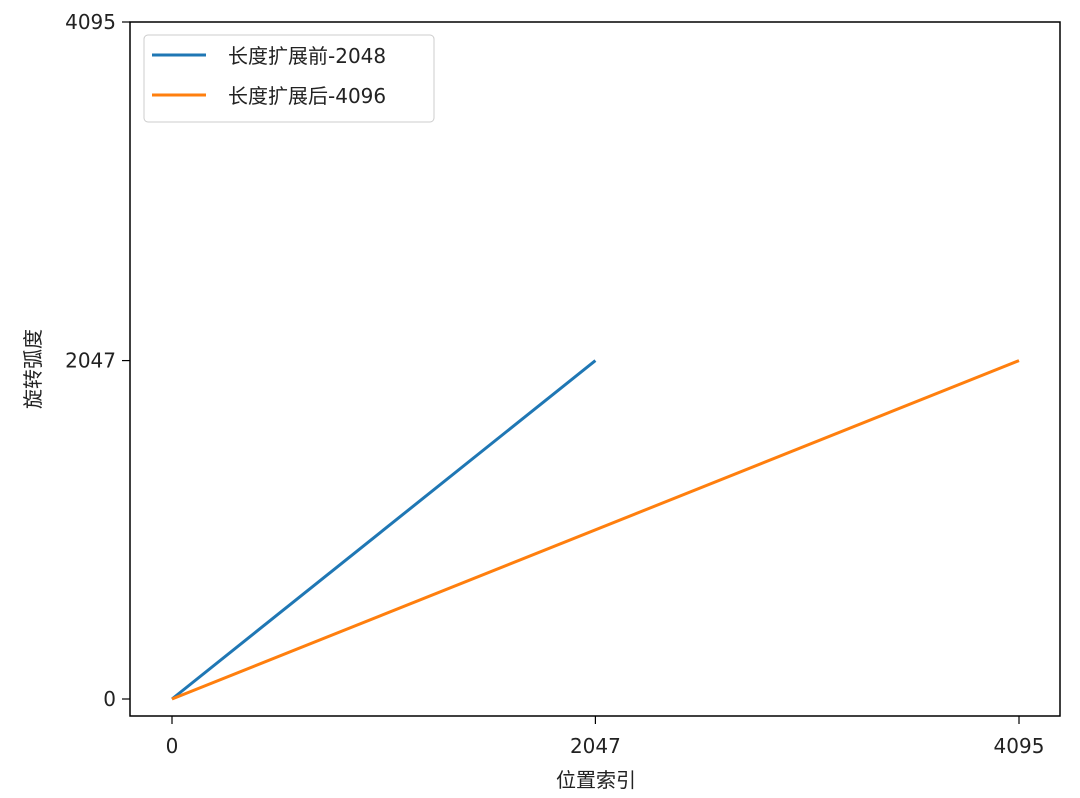 Image resolution: width=1080 pixels, height=798 pixels. What do you see at coordinates (1019, 746) in the screenshot?
I see `x-tick-label: 4095` at bounding box center [1019, 746].